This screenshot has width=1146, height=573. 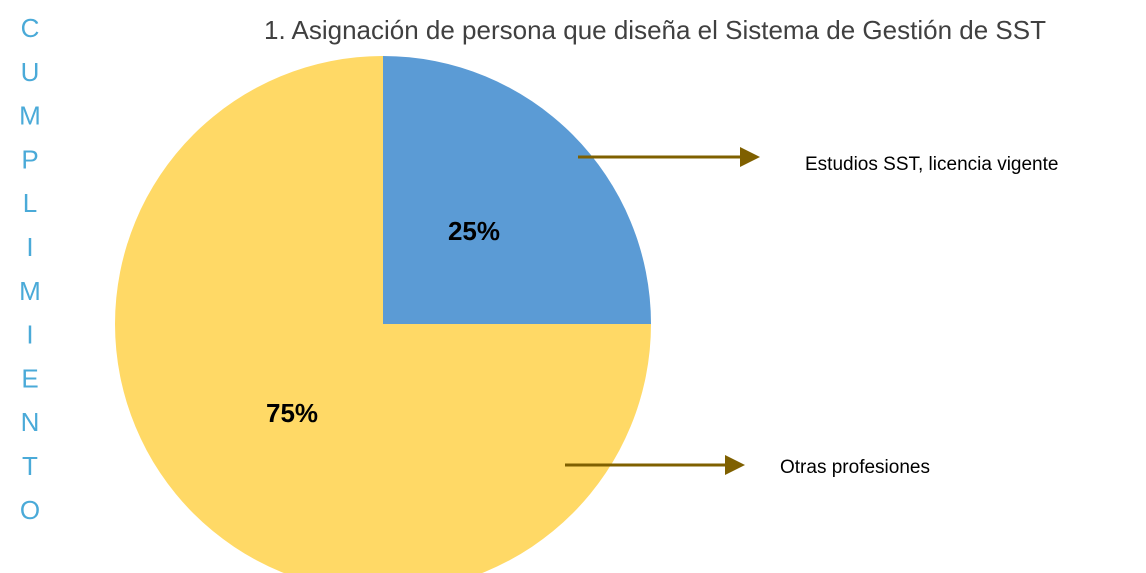 What do you see at coordinates (292, 413) in the screenshot?
I see `data-label: 75%` at bounding box center [292, 413].